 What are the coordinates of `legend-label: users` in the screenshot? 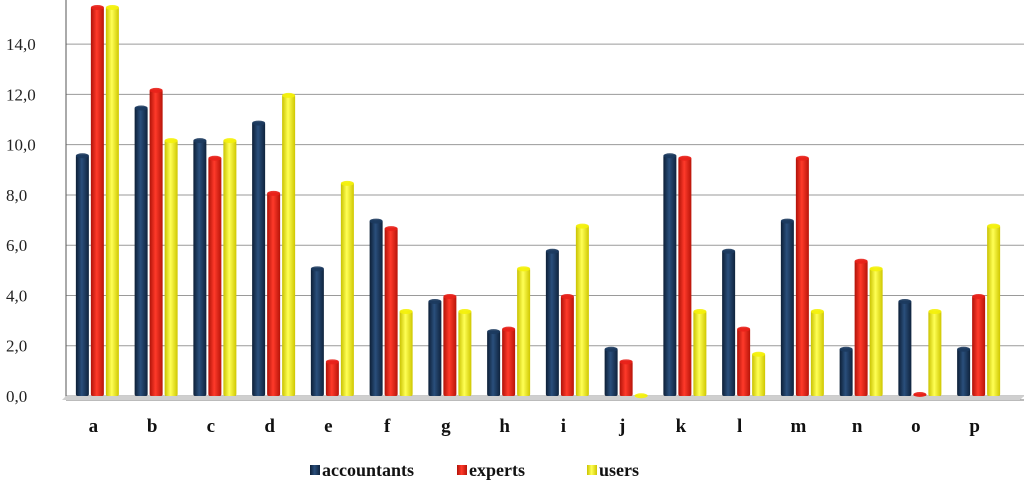 It's located at (619, 470).